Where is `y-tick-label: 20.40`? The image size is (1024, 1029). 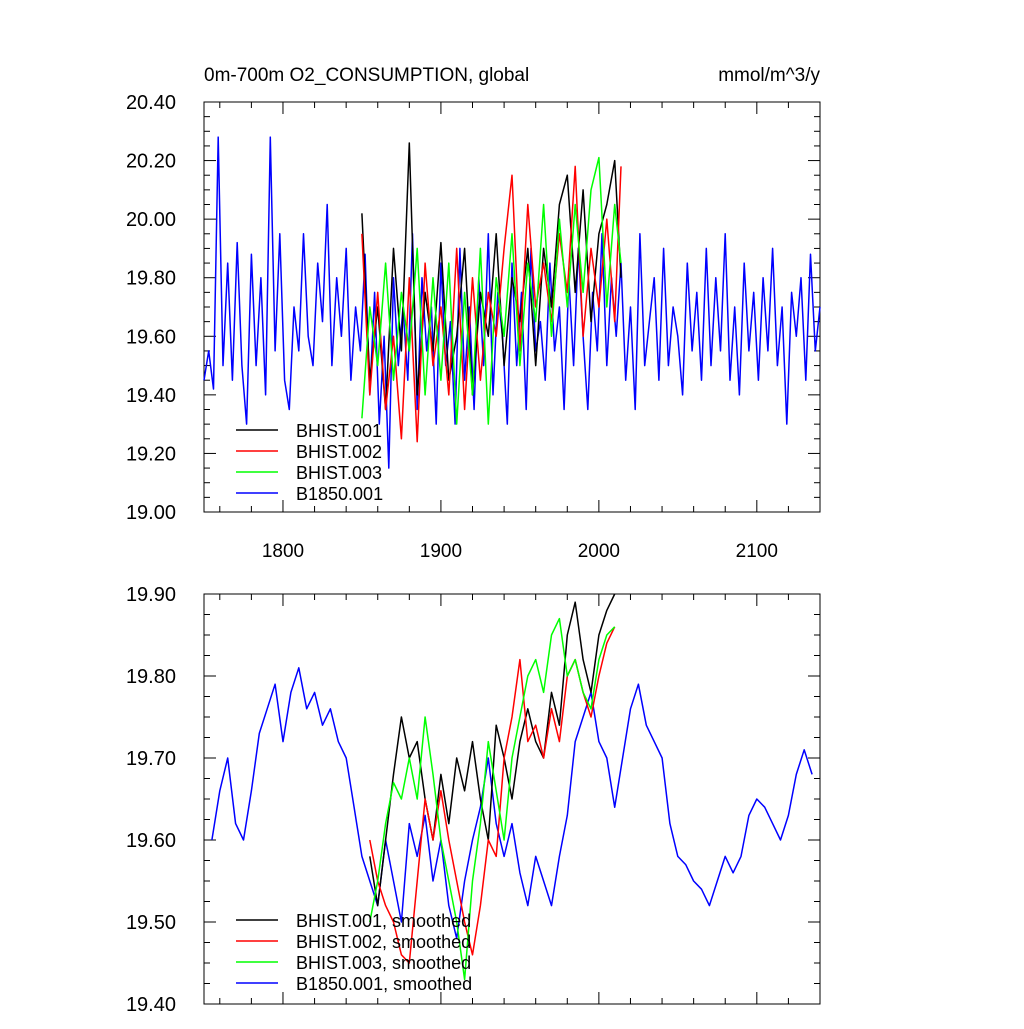 y-tick-label: 20.40 is located at coordinates (151, 103).